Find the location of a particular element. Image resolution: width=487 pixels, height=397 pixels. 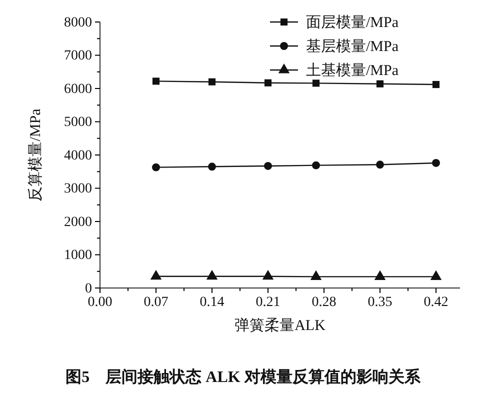

legend-label: 面层模量/MPa is located at coordinates (352, 22).